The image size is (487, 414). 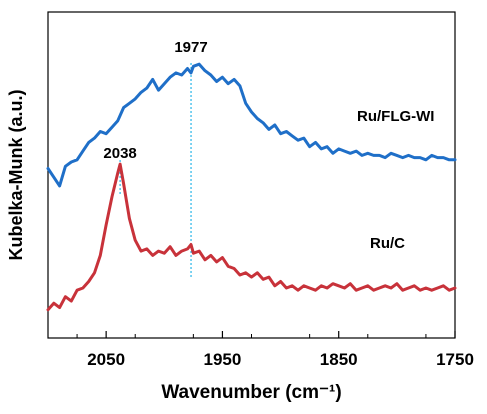 I want to click on y-axis-label: Kubelka-Munk (a.u.), so click(x=16, y=174).